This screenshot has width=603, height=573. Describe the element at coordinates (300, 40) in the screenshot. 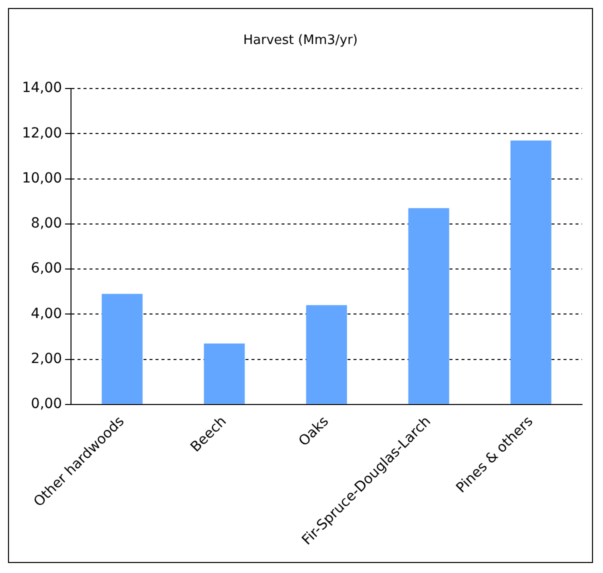

I see `chart-title: Harvest (Mm3/yr)` at that location.